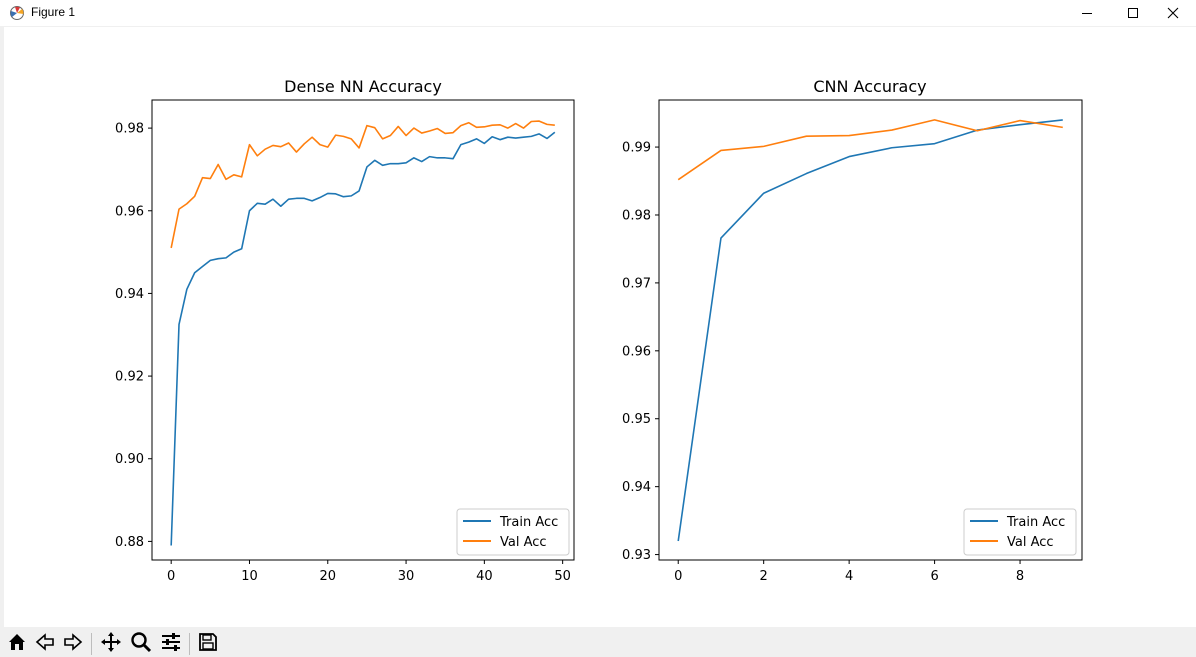  Describe the element at coordinates (764, 576) in the screenshot. I see `x-tick-label: 2` at that location.